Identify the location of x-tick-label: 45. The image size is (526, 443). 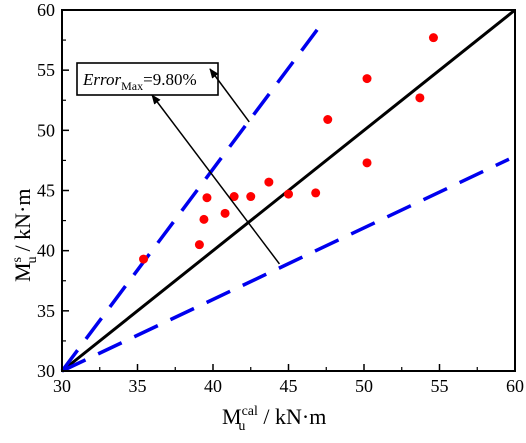
(289, 386).